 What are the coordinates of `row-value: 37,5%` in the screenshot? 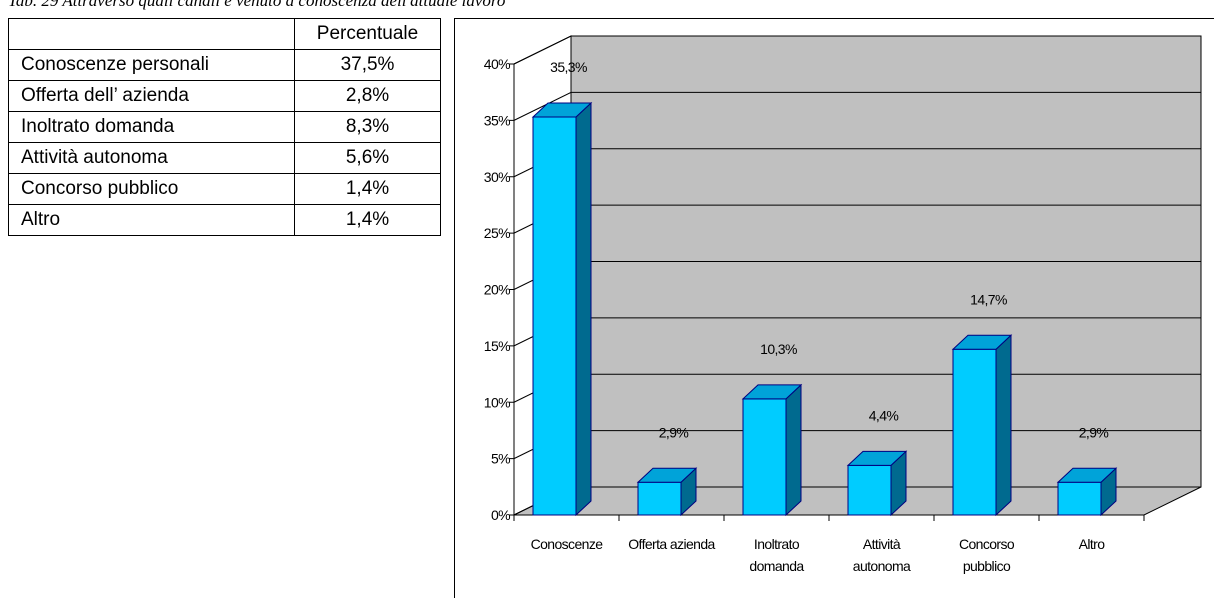 It's located at (367, 65).